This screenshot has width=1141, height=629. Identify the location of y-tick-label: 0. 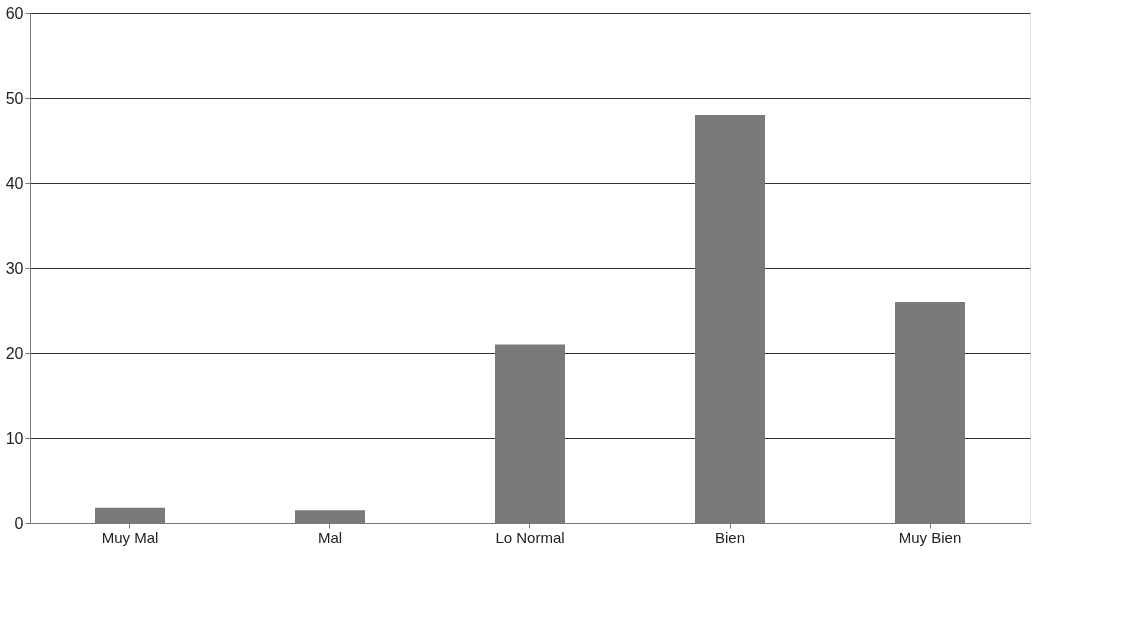
(19, 523).